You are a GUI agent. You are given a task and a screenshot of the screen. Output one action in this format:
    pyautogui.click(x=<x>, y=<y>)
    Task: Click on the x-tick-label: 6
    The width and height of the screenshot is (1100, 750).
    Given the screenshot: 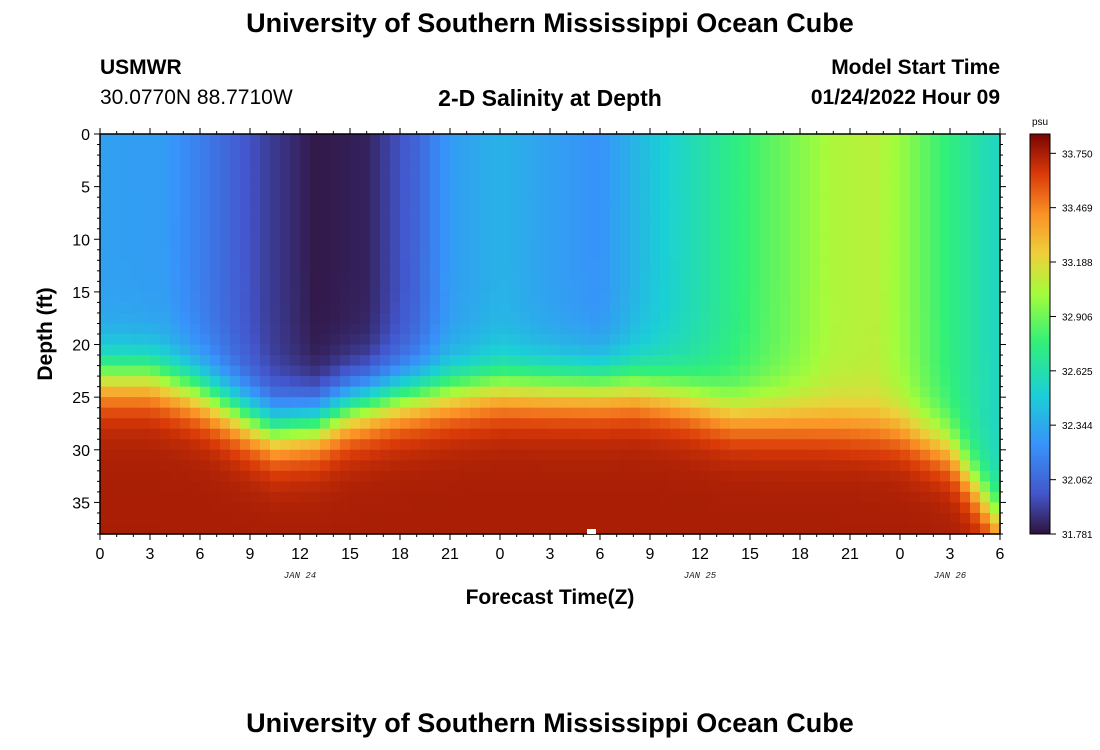 What is the action you would take?
    pyautogui.click(x=200, y=554)
    